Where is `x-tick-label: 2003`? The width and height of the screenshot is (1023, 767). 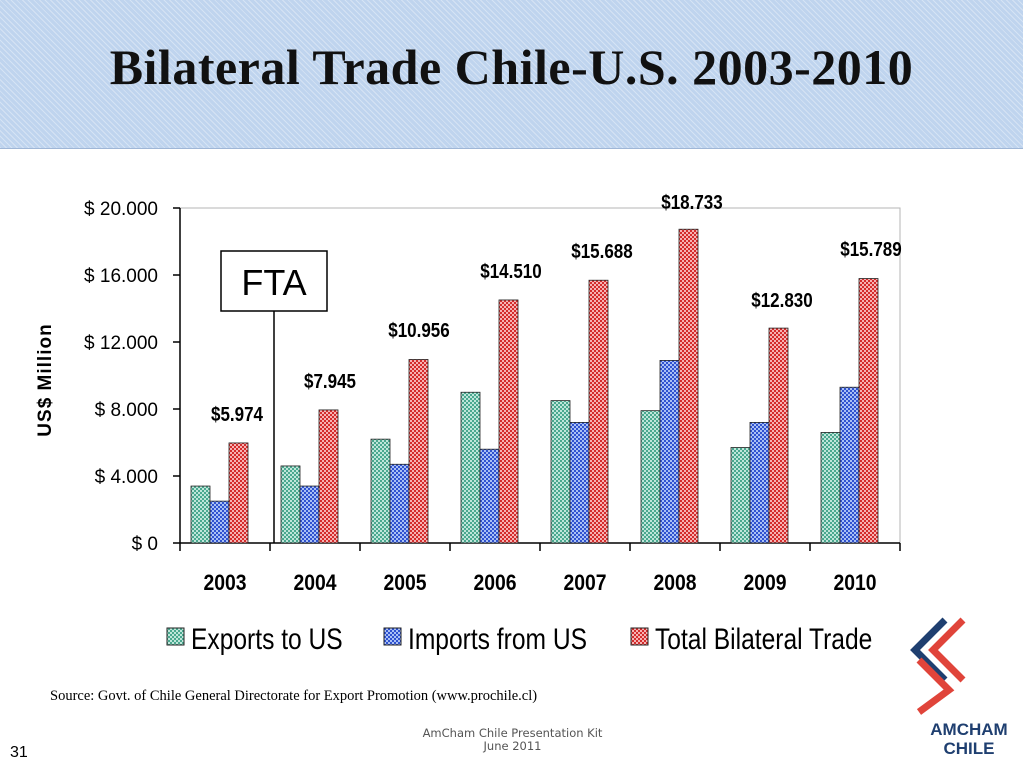 x-tick-label: 2003 is located at coordinates (224, 583).